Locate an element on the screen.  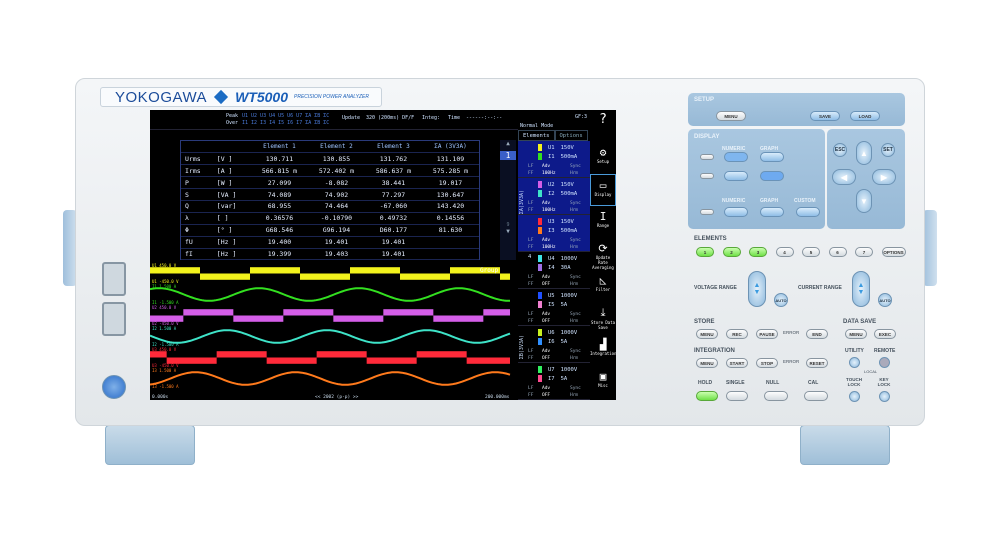
side-menu-range: I Range is located at coordinates (603, 222).